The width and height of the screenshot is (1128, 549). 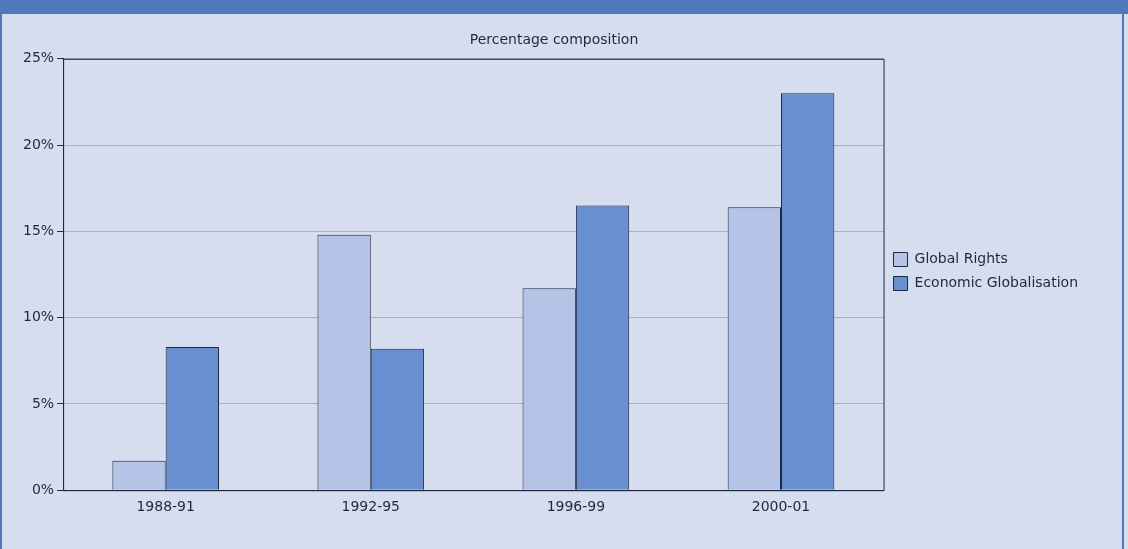 What do you see at coordinates (996, 282) in the screenshot?
I see `legend-label: Economic Globalisation` at bounding box center [996, 282].